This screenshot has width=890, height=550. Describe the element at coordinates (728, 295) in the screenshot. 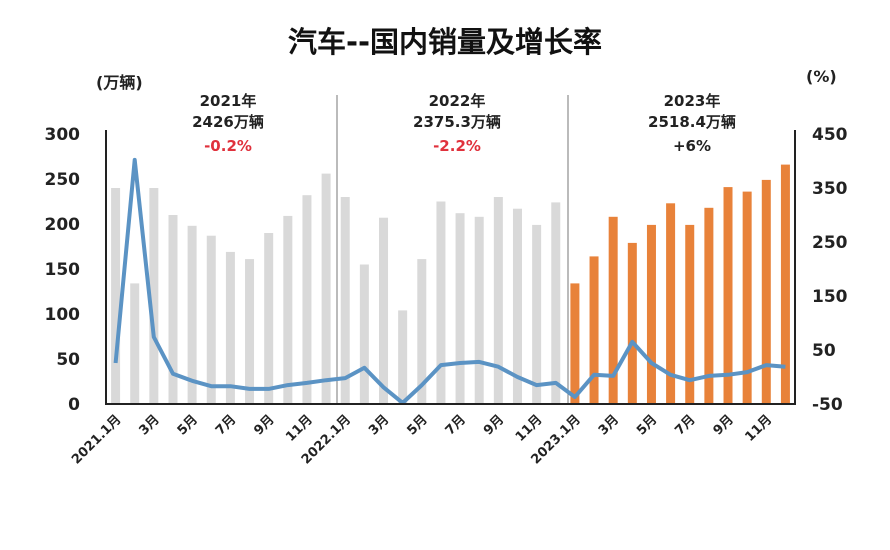

I see `bar-2023.9月` at that location.